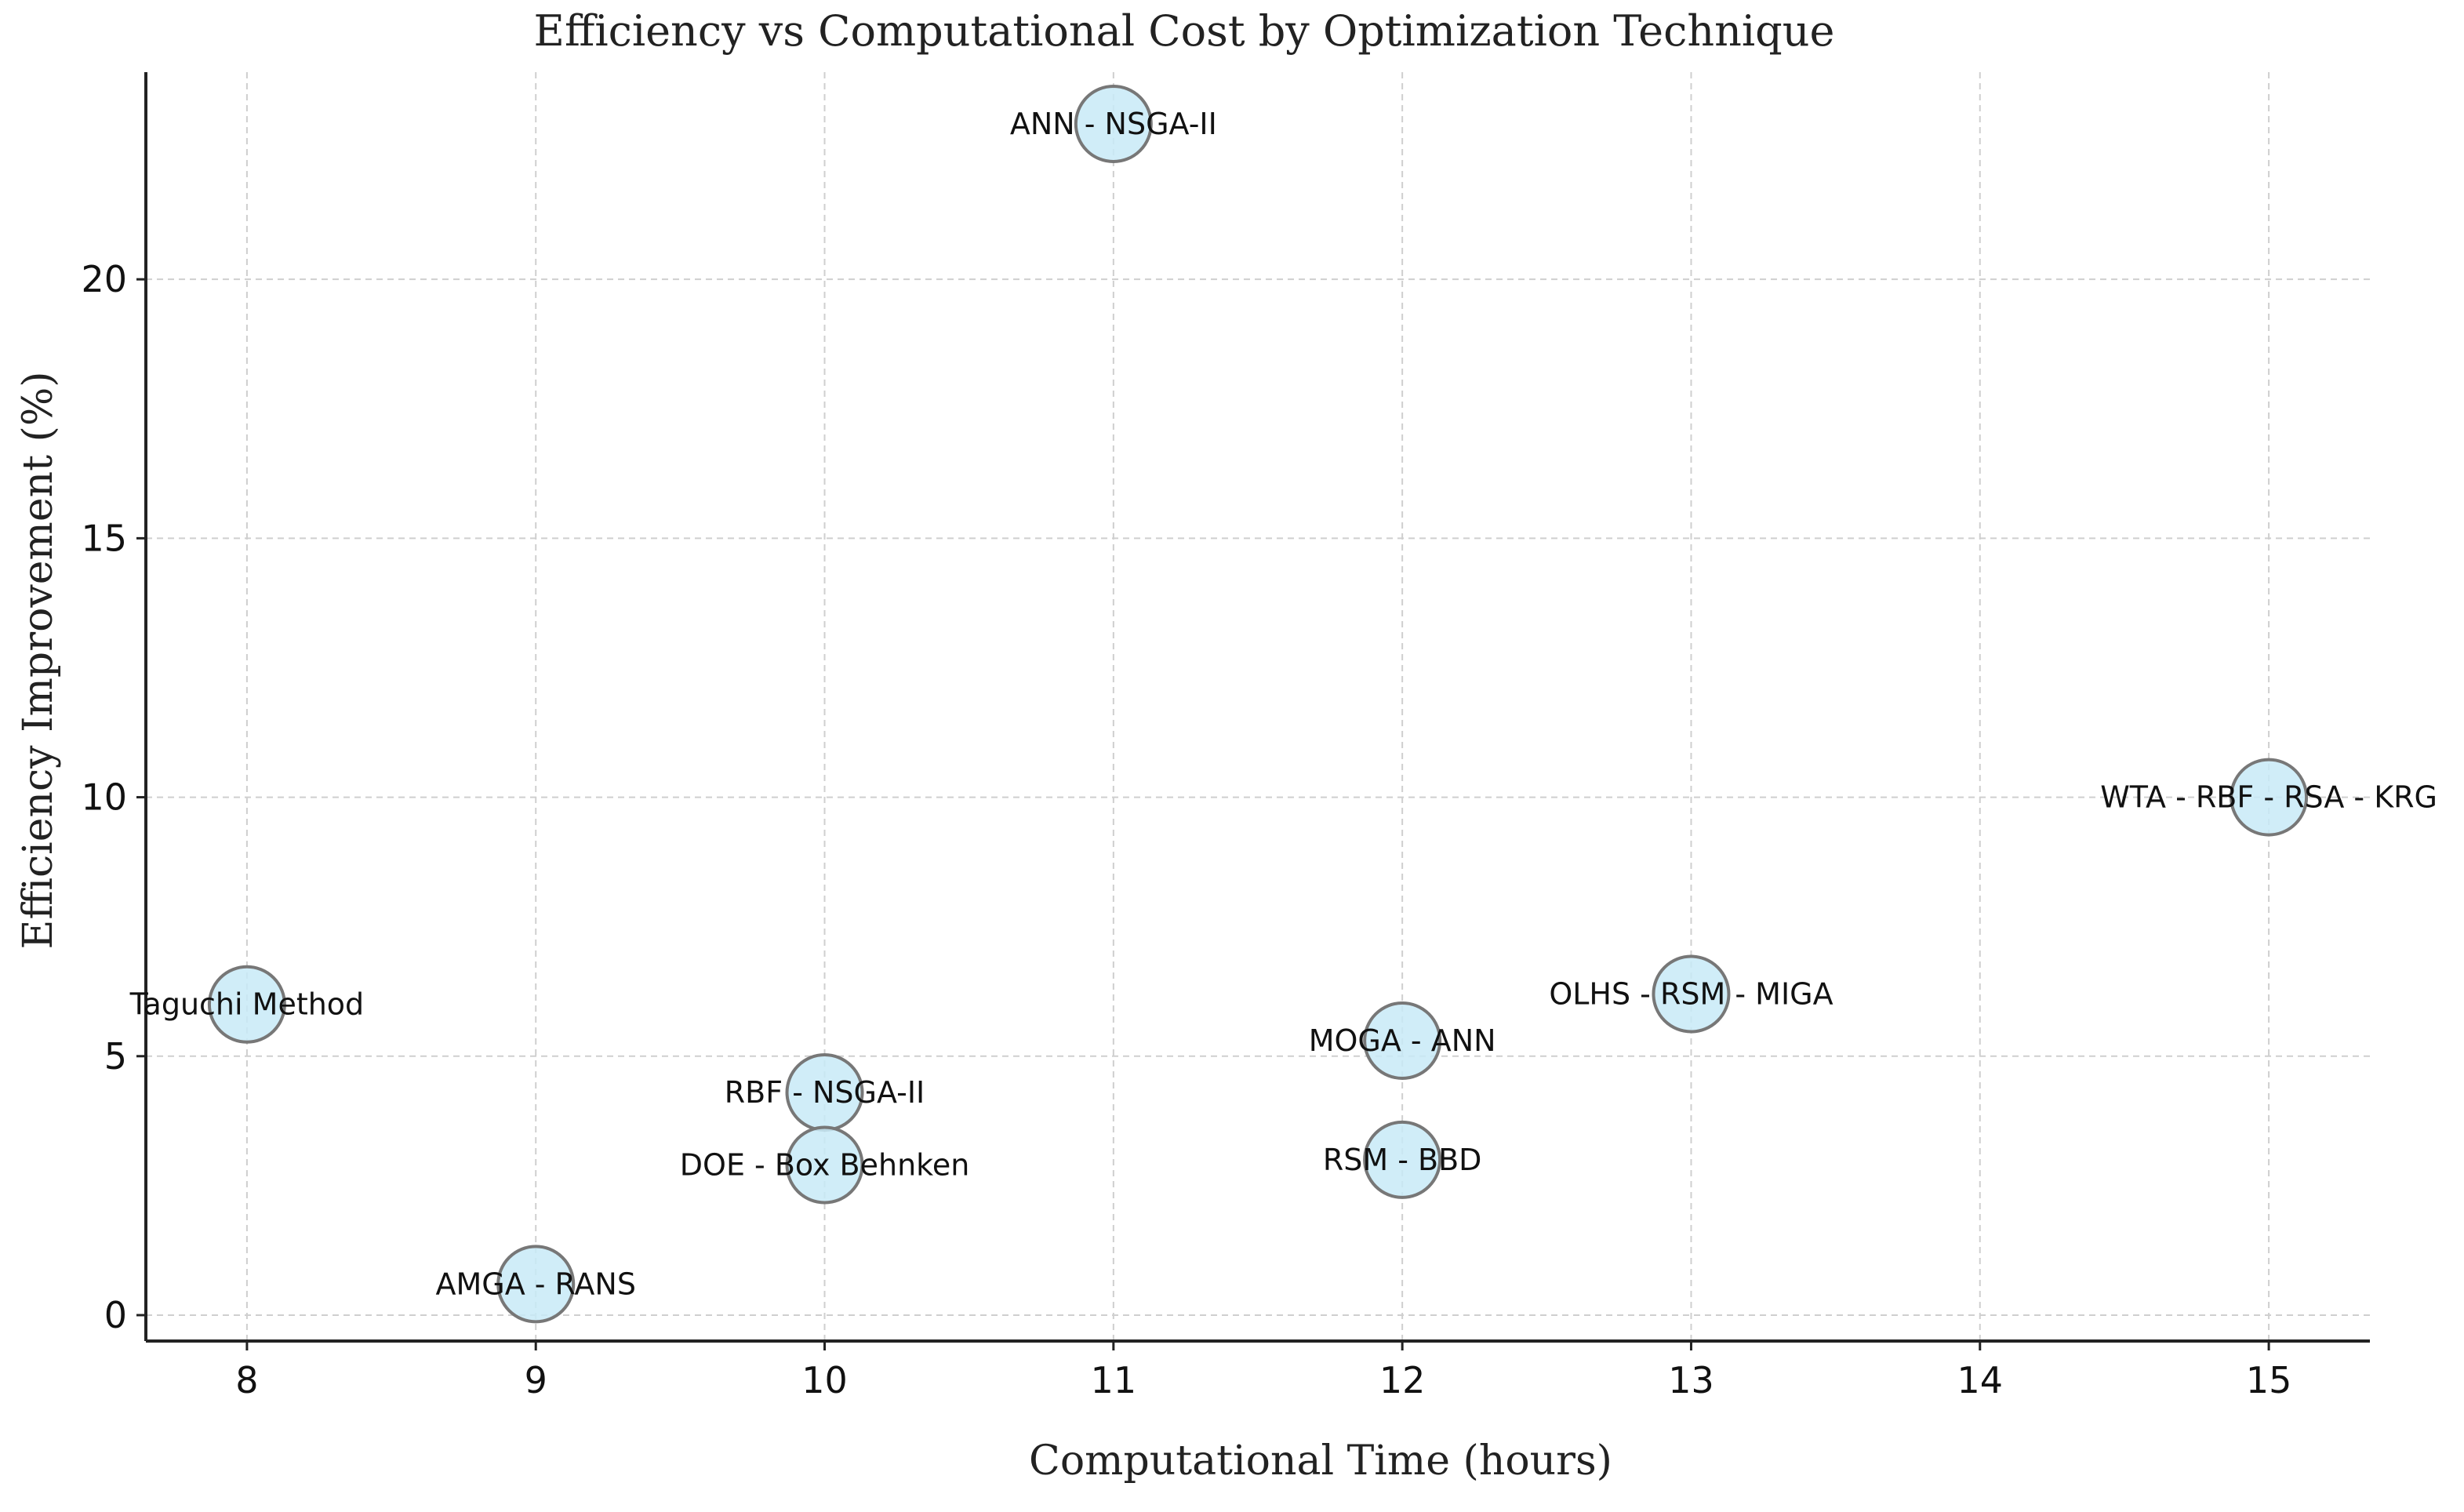  I want to click on x-tick-label: 12, so click(1402, 1380).